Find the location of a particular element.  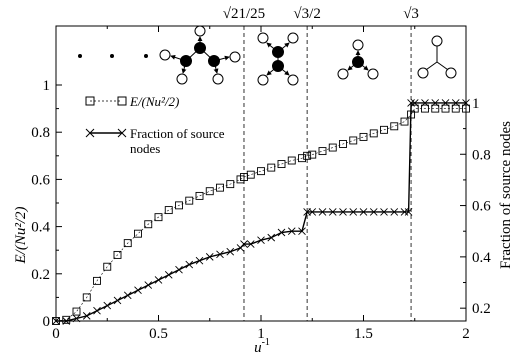

y-right-tick-label: 0.8 is located at coordinates (481, 155).